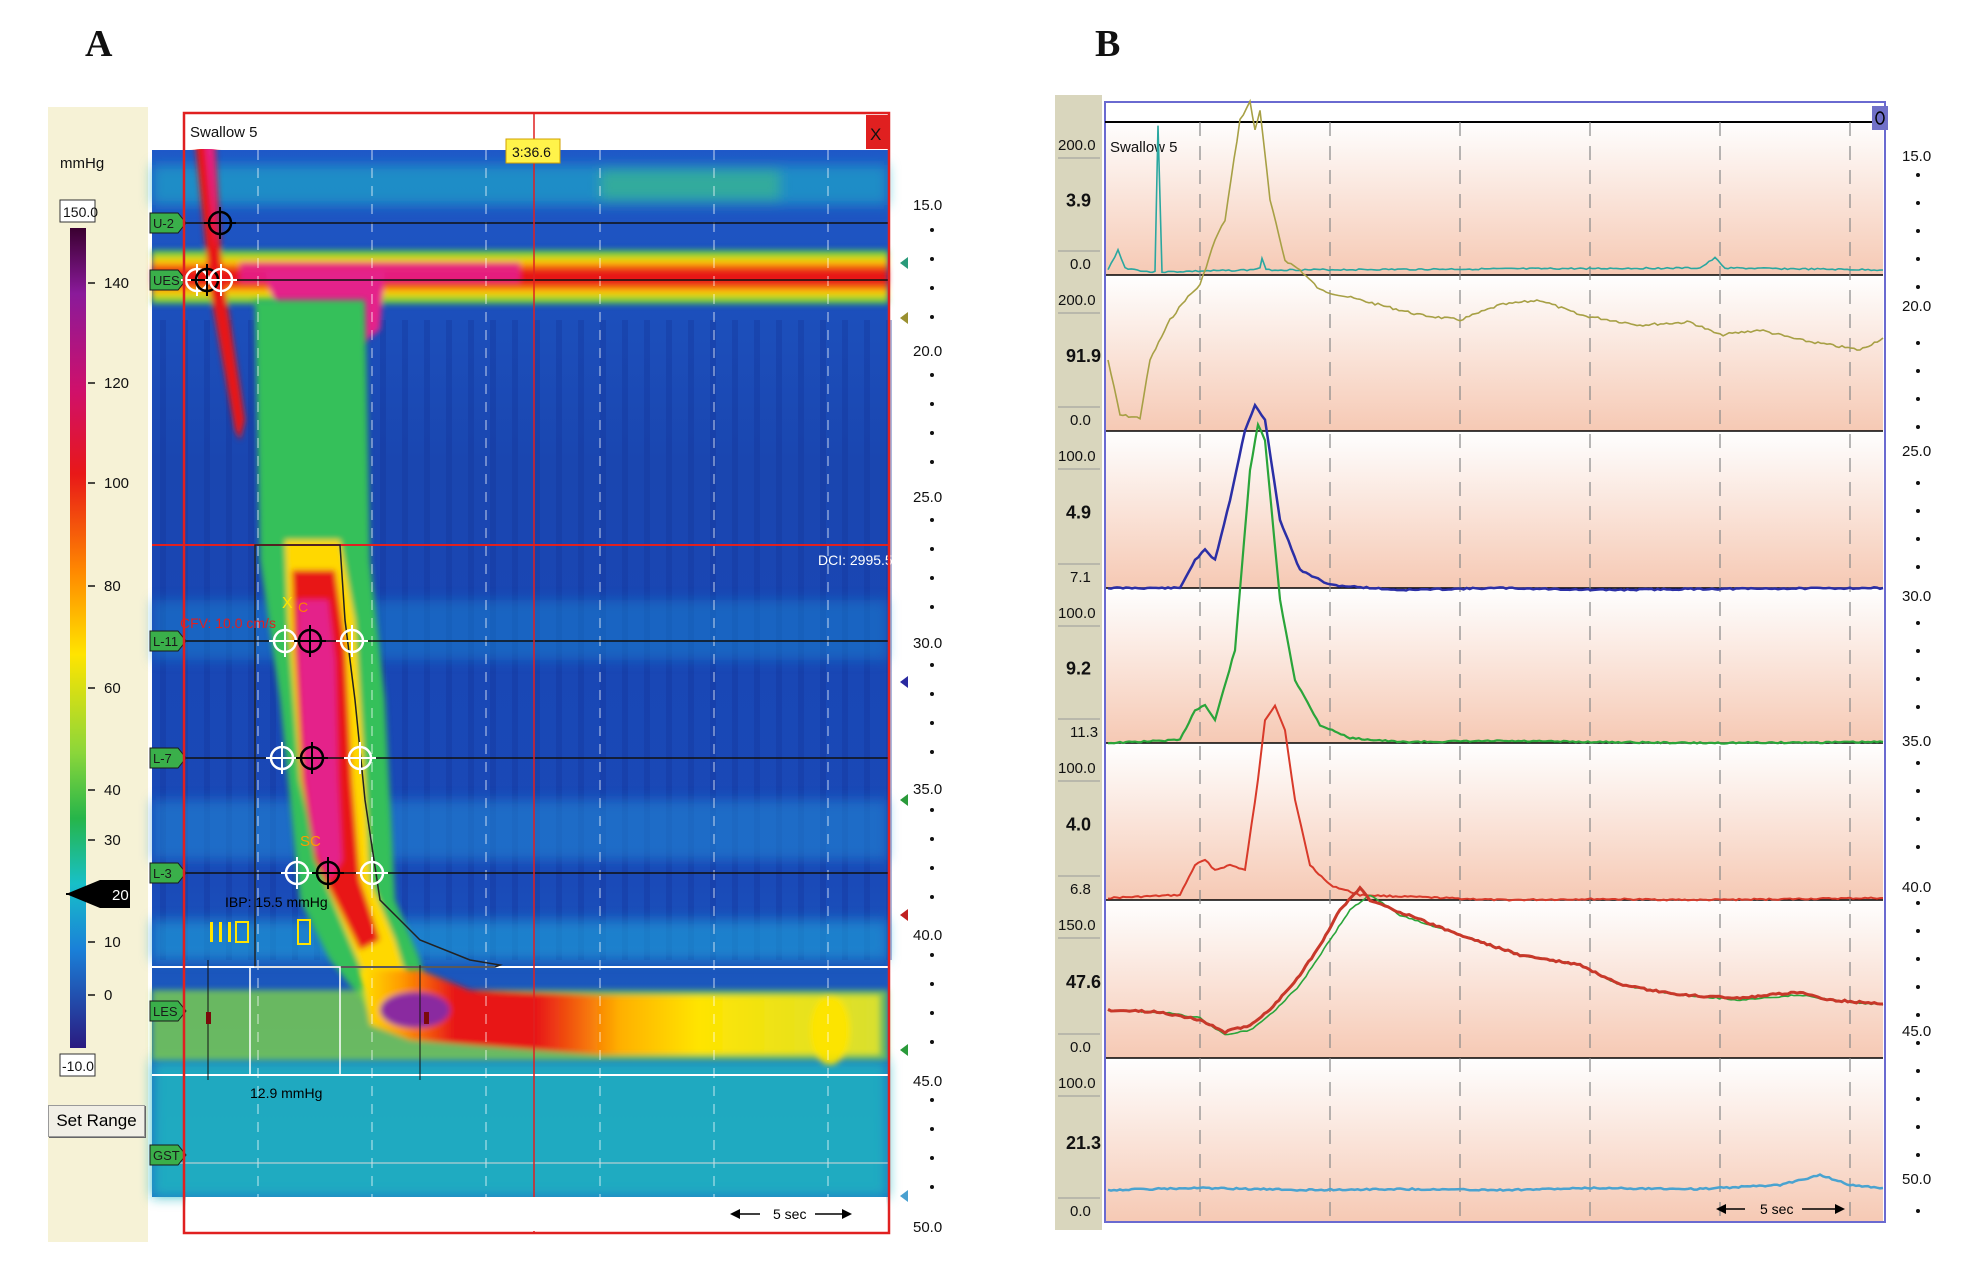  I want to click on scale-label-a: 5 sec, so click(789, 1214).